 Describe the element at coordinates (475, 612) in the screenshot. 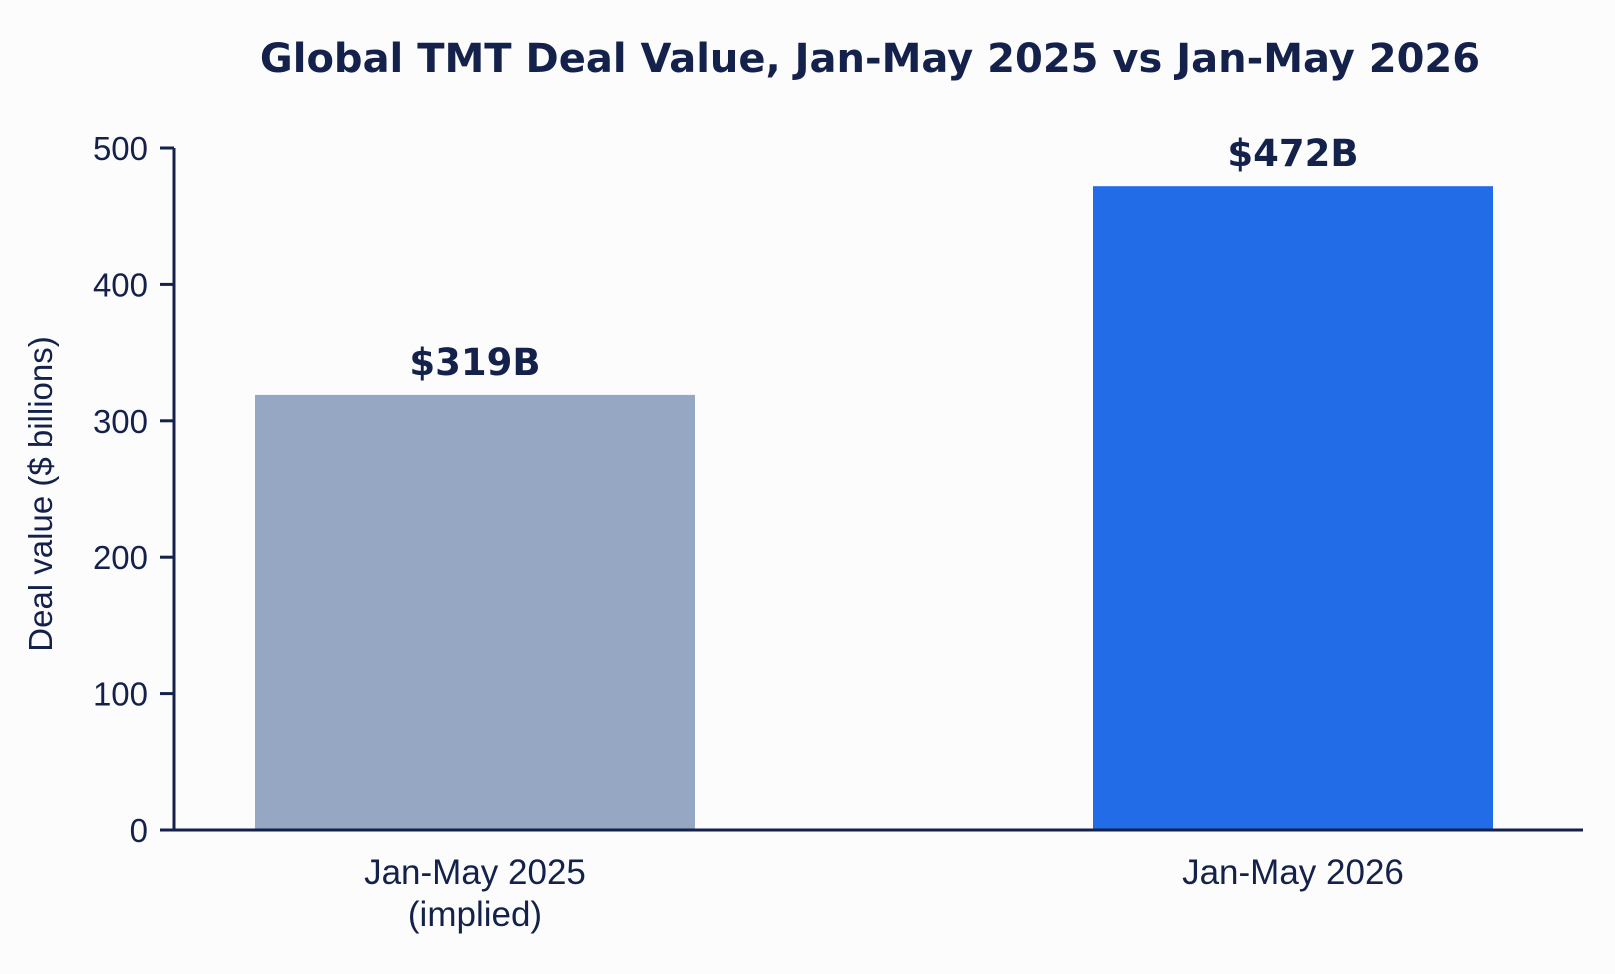

I see `bar` at that location.